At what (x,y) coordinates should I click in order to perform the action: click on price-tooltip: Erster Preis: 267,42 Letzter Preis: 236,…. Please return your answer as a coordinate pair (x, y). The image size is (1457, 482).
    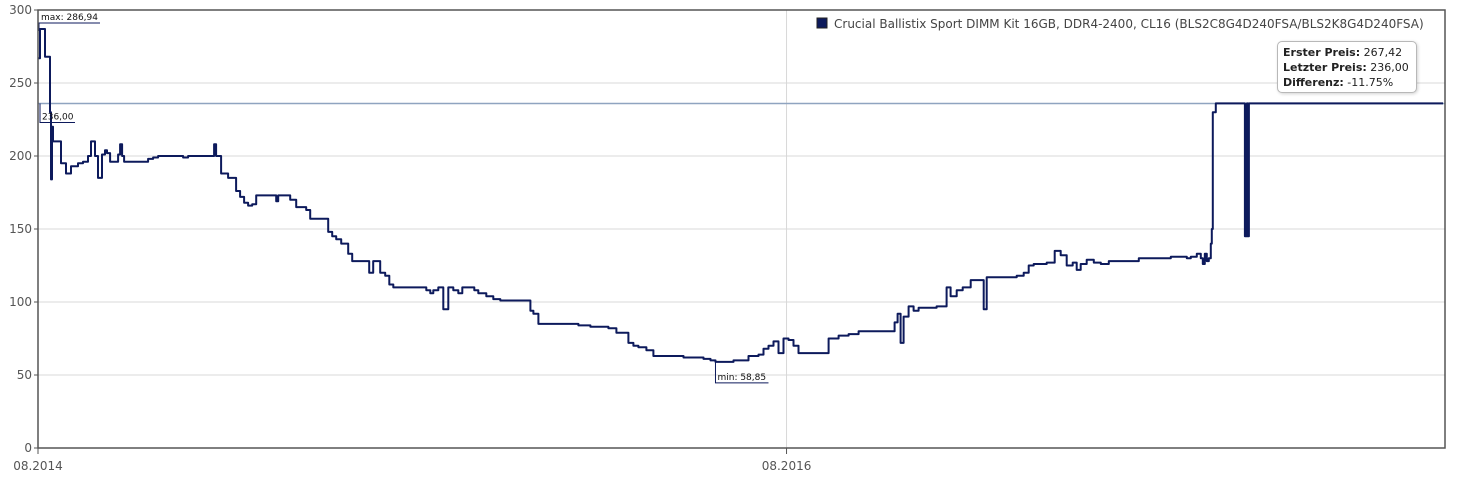
    Looking at the image, I should click on (1347, 67).